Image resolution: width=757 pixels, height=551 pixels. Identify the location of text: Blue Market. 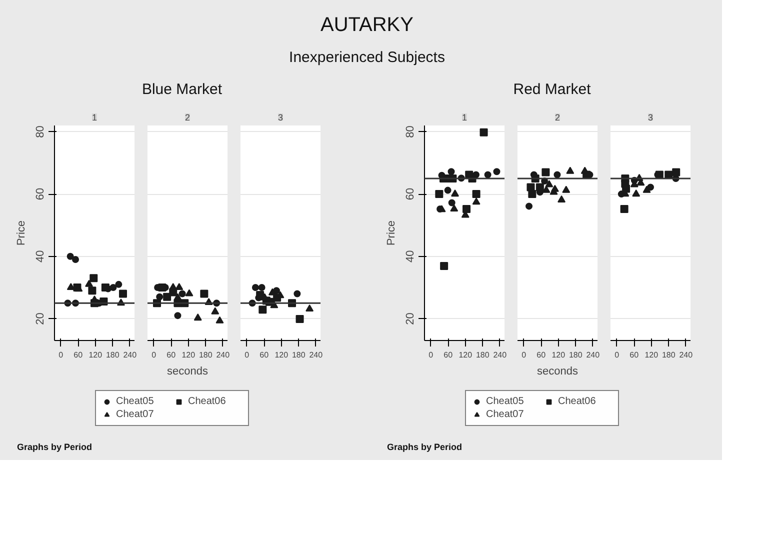
(182, 90).